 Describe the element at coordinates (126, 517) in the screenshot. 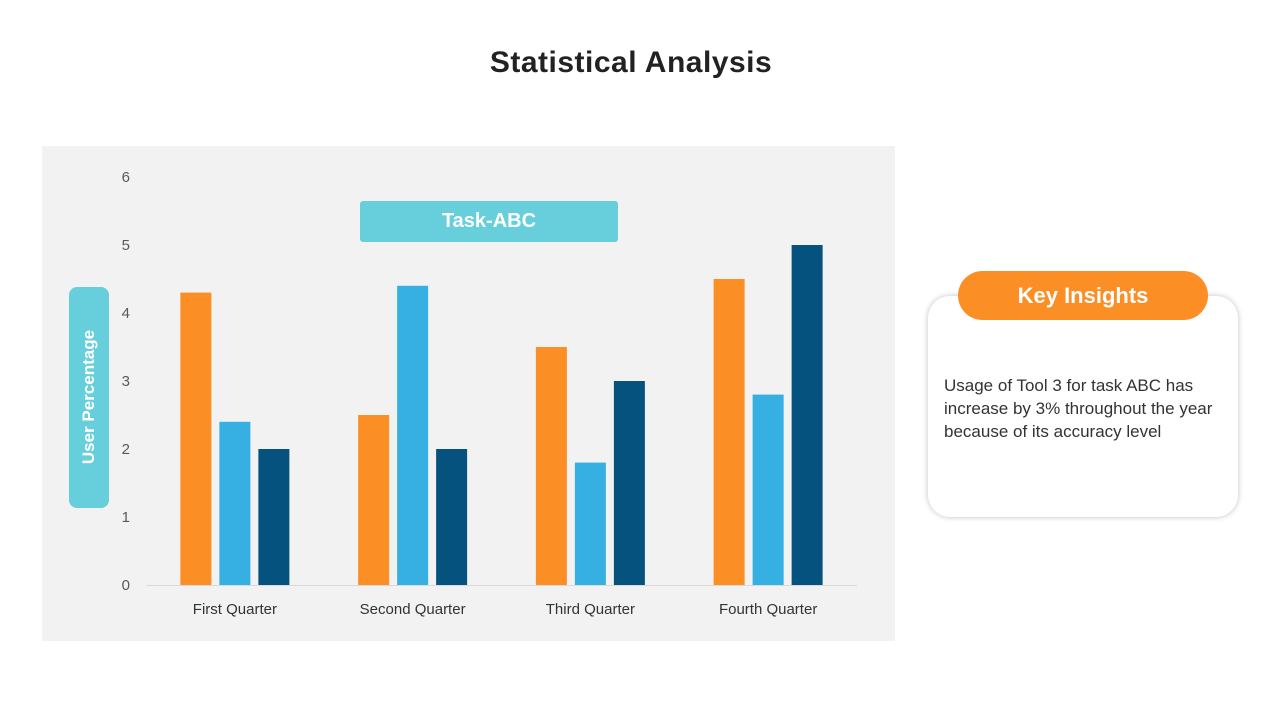

I see `y-tick-label: 1` at that location.